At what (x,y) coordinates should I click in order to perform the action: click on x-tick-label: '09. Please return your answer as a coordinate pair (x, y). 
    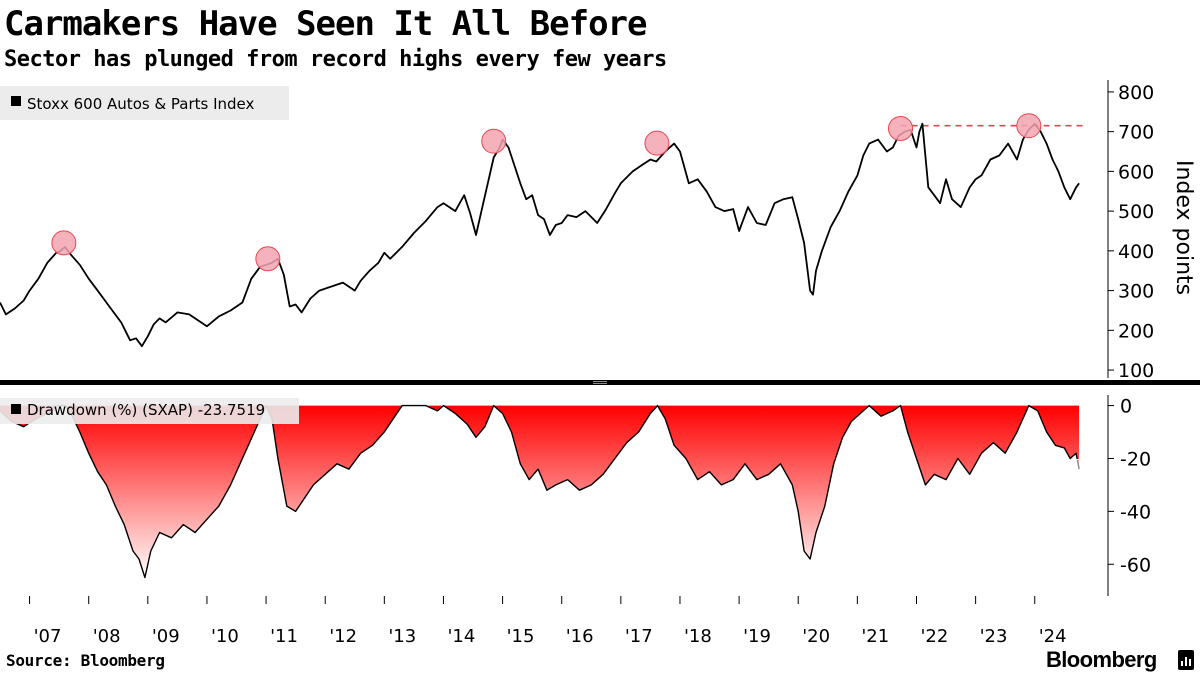
    Looking at the image, I should click on (166, 636).